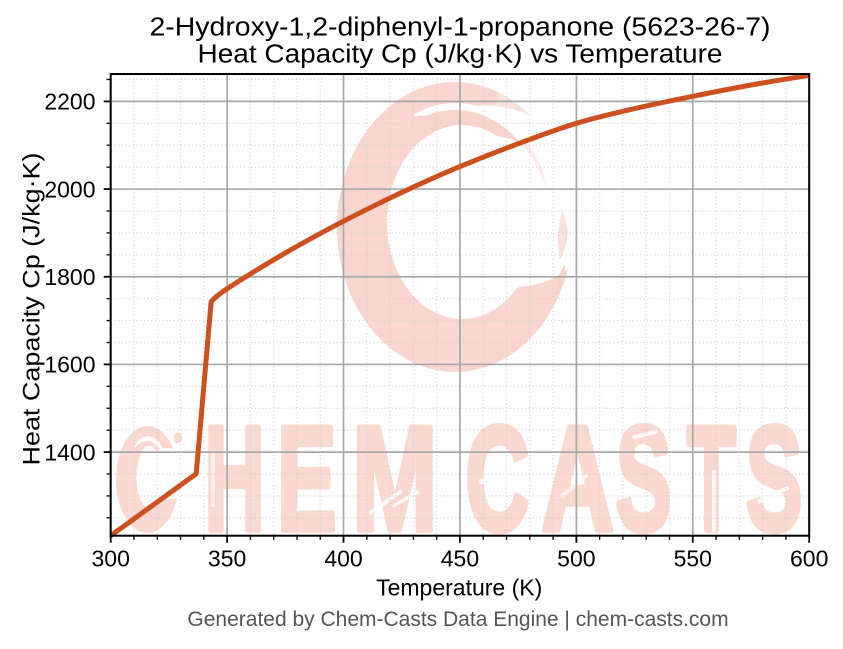 Image resolution: width=843 pixels, height=649 pixels. I want to click on svg-text: 2200, so click(69, 102).